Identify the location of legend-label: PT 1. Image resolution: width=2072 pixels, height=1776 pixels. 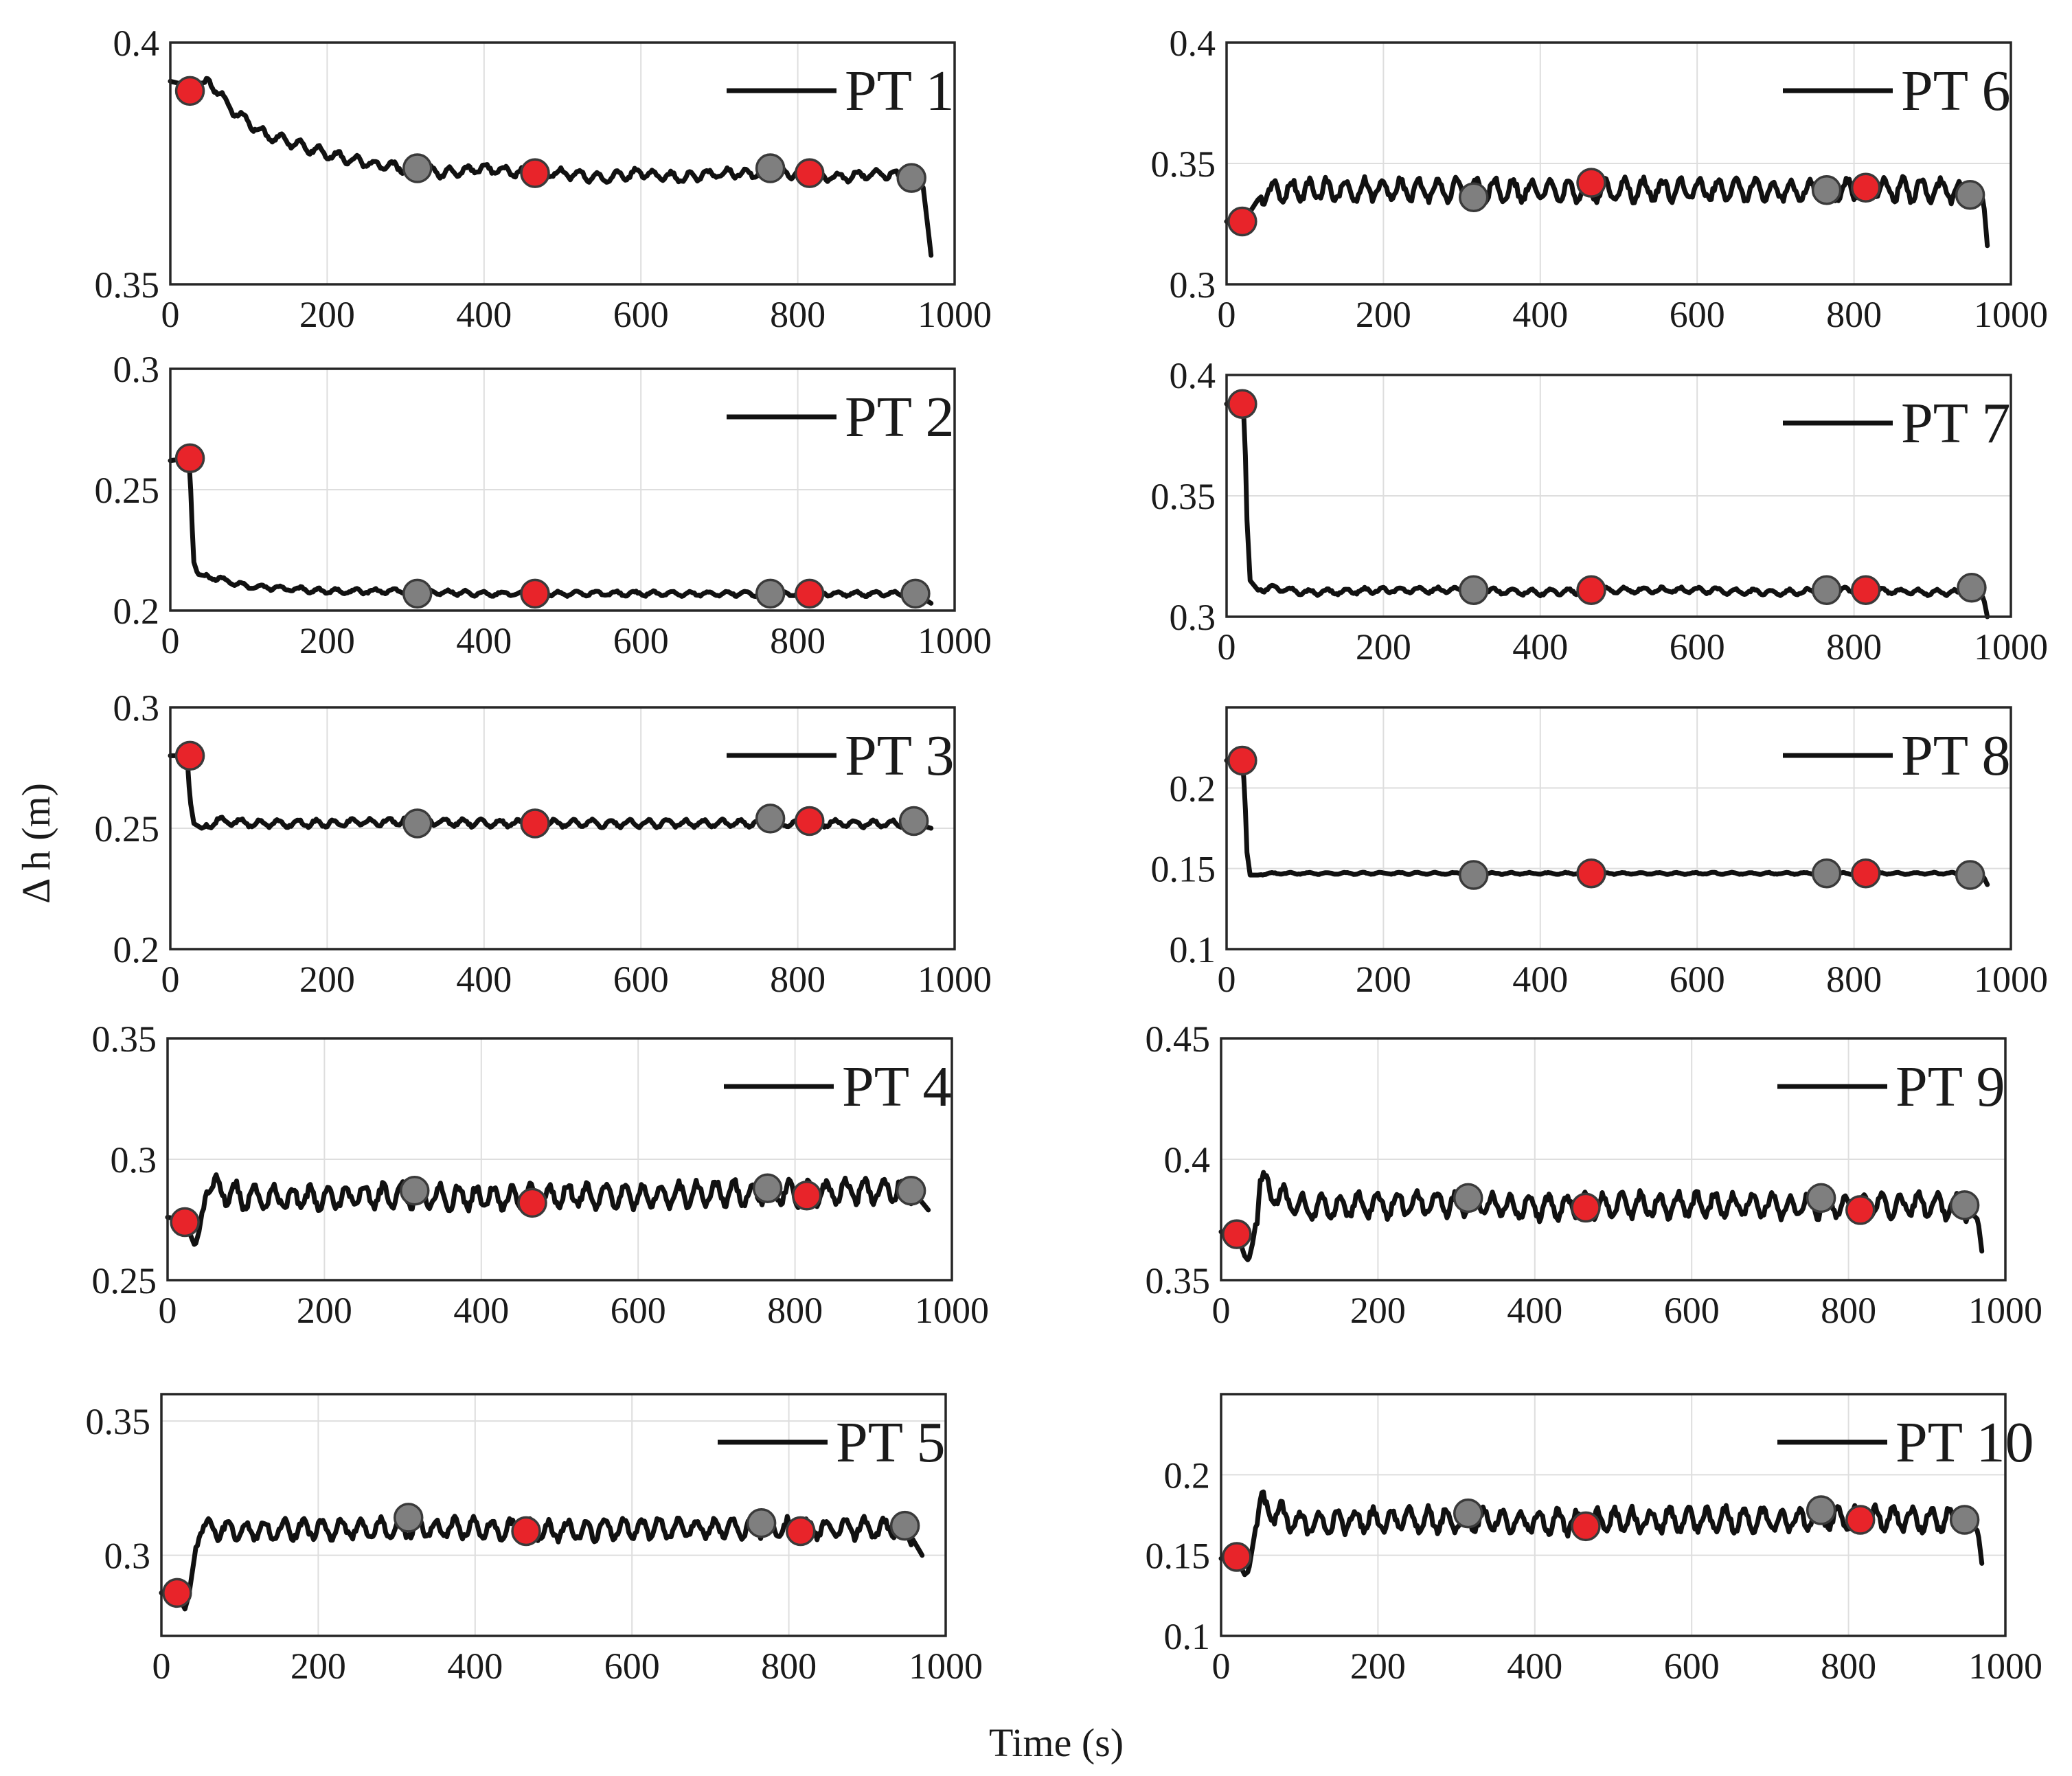
(900, 91).